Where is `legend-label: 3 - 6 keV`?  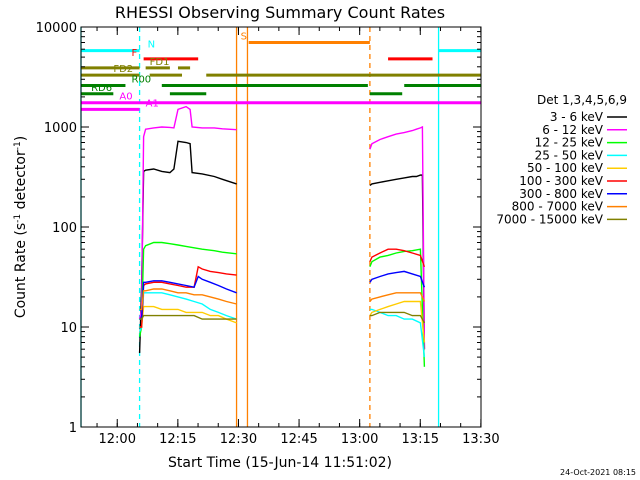
legend-label: 3 - 6 keV is located at coordinates (577, 117).